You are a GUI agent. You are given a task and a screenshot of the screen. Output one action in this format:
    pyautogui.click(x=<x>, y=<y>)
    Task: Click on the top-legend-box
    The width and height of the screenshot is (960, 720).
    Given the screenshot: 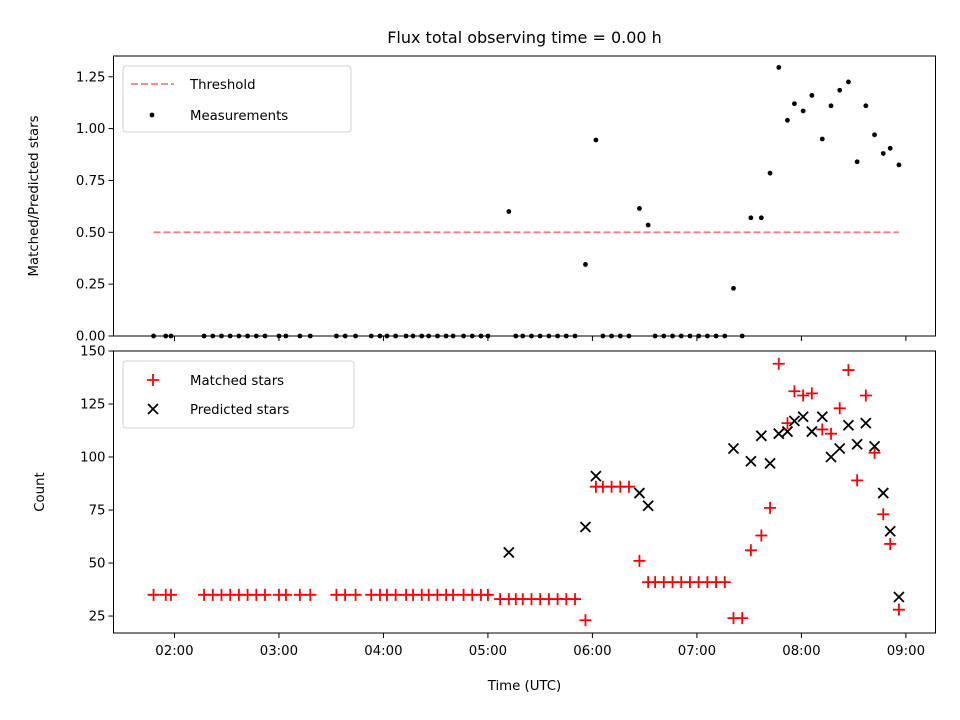 What is the action you would take?
    pyautogui.click(x=237, y=99)
    